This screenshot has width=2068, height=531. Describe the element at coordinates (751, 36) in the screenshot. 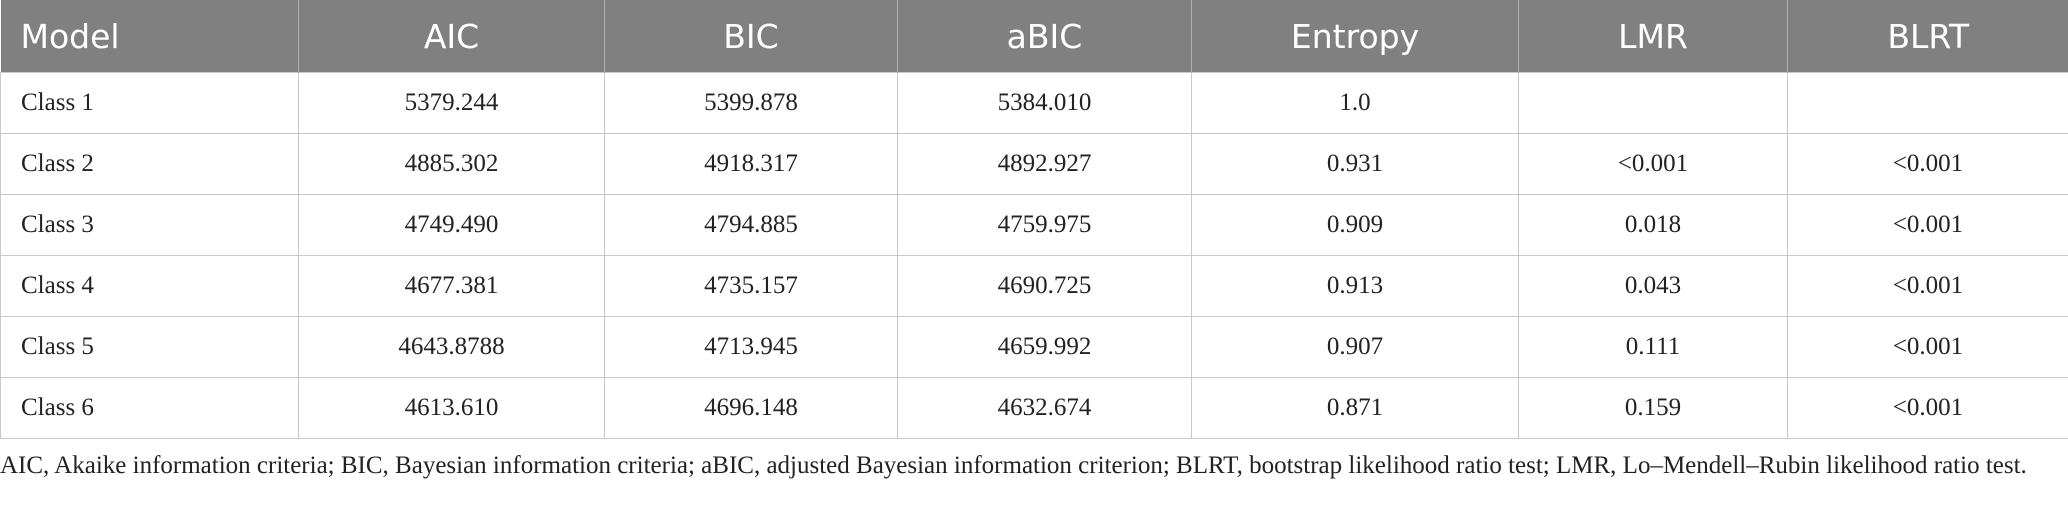

I see `header-cell: BIC` at that location.